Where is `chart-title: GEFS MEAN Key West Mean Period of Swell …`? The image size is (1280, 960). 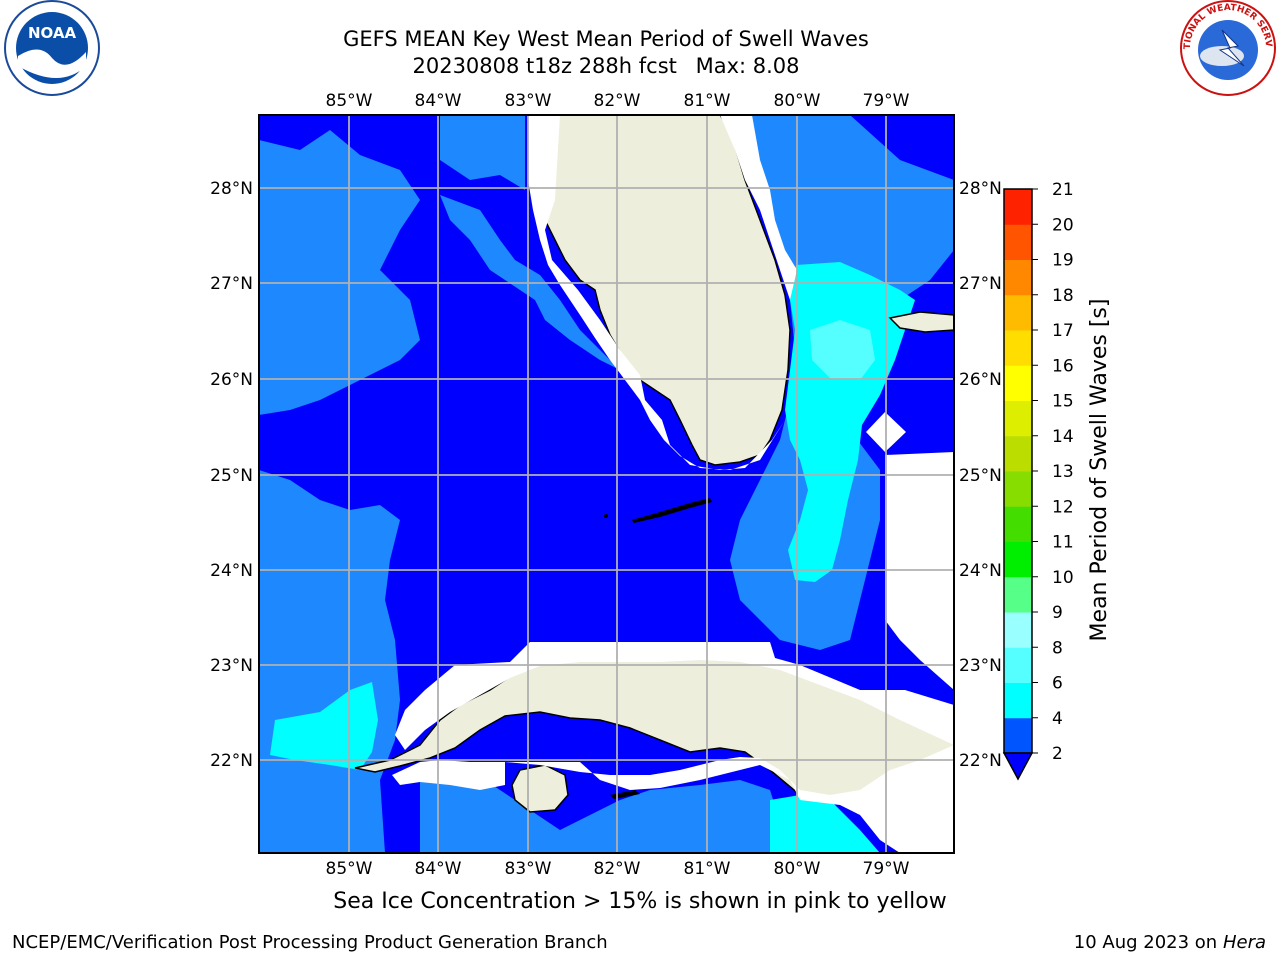
chart-title: GEFS MEAN Key West Mean Period of Swell … is located at coordinates (606, 53).